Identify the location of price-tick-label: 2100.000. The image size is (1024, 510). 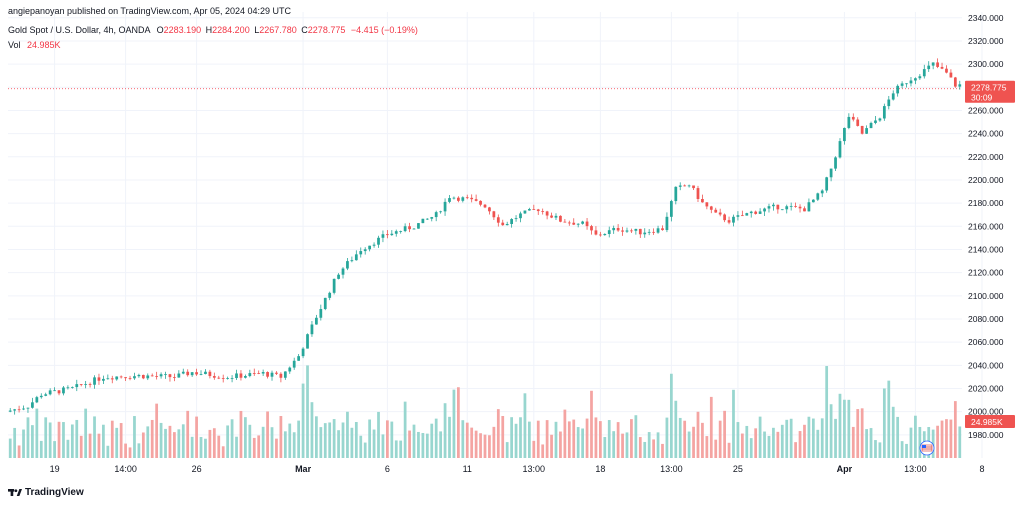
(986, 296).